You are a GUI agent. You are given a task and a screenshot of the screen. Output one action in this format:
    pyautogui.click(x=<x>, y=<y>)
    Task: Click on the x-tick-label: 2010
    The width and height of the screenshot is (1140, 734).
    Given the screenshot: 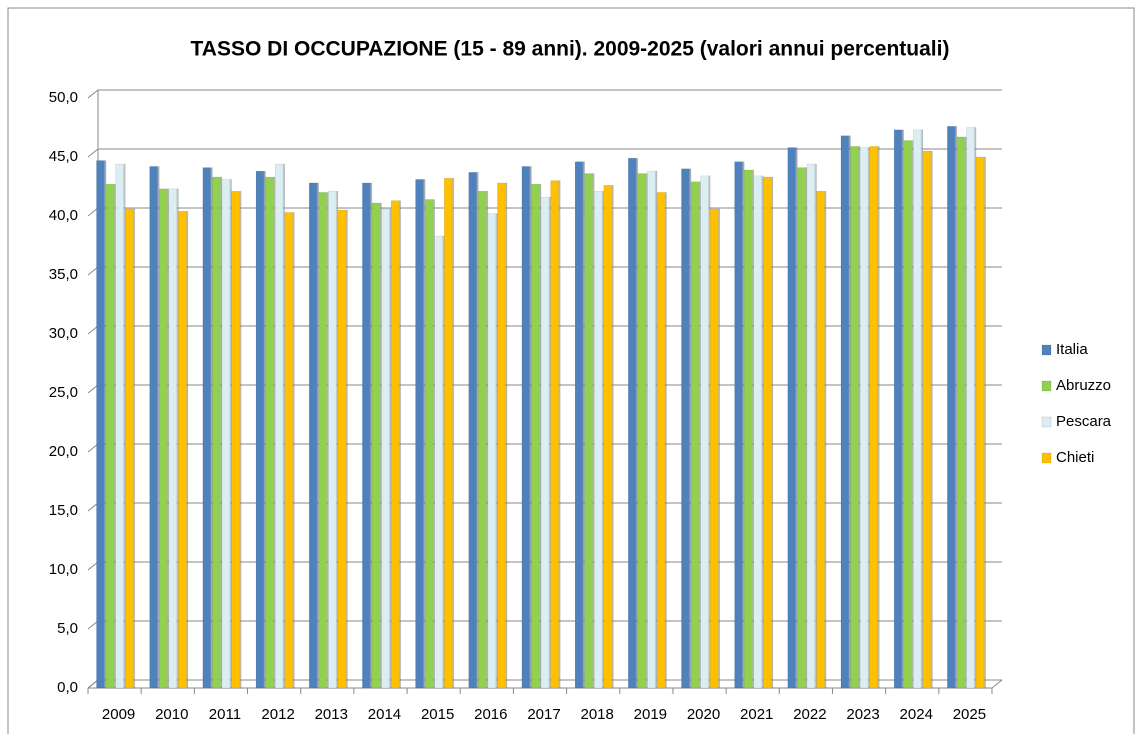 What is the action you would take?
    pyautogui.click(x=171, y=714)
    